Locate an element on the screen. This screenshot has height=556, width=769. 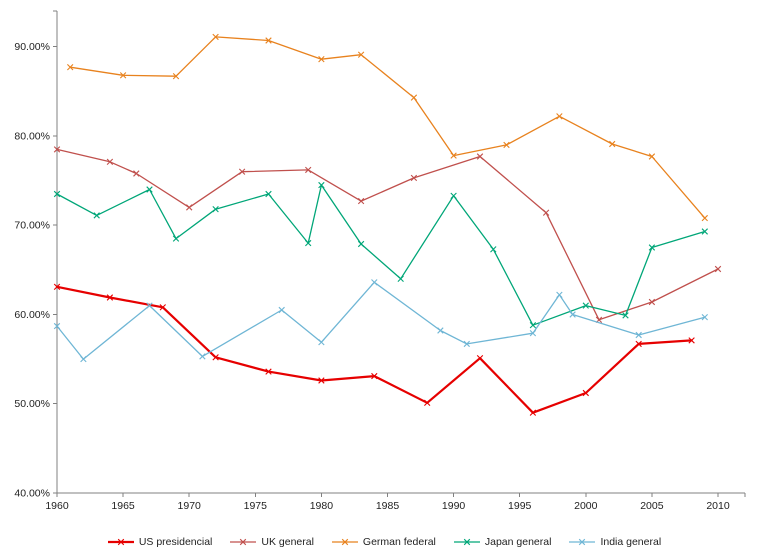
legend-item-label: Japan general is located at coordinates (518, 542).